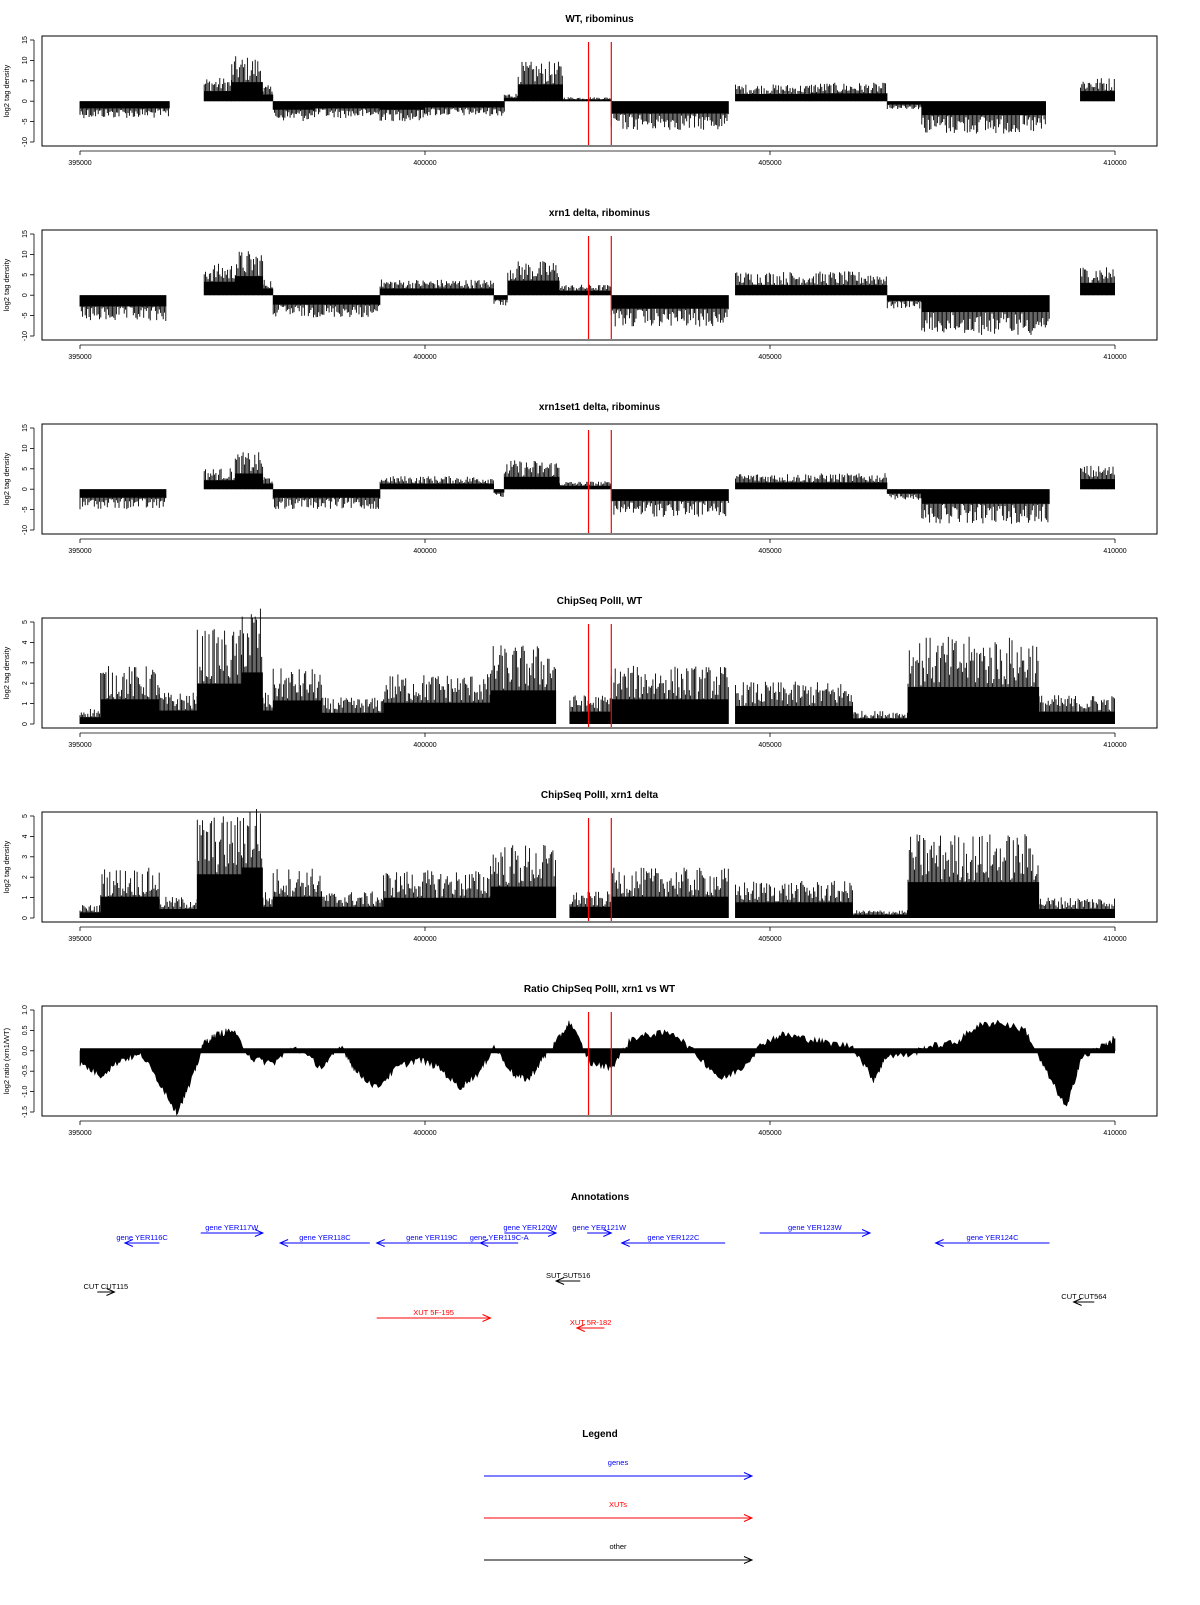 This screenshot has height=1605, width=1200. I want to click on annotation-feature: XUT 5R-182, so click(591, 1325).